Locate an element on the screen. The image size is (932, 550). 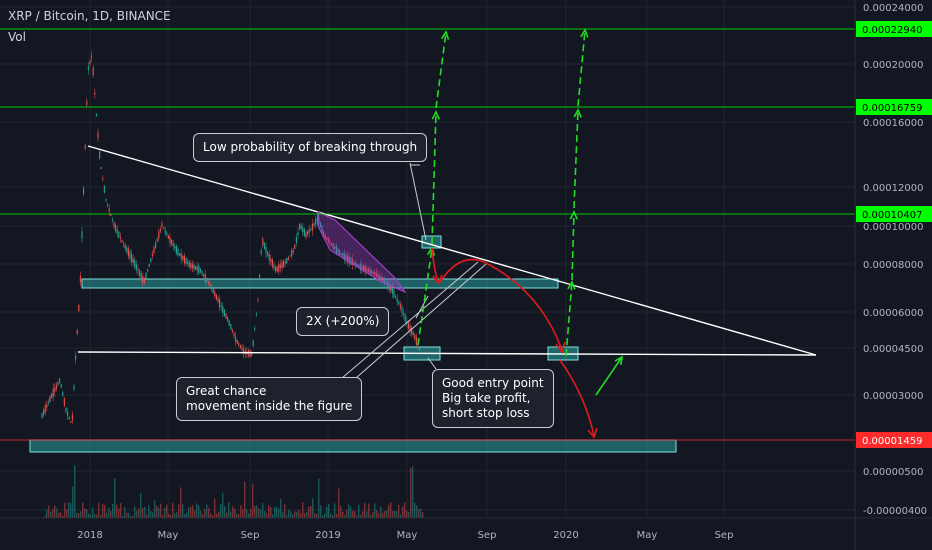
volume-indicator-label: Vol is located at coordinates (17, 37).